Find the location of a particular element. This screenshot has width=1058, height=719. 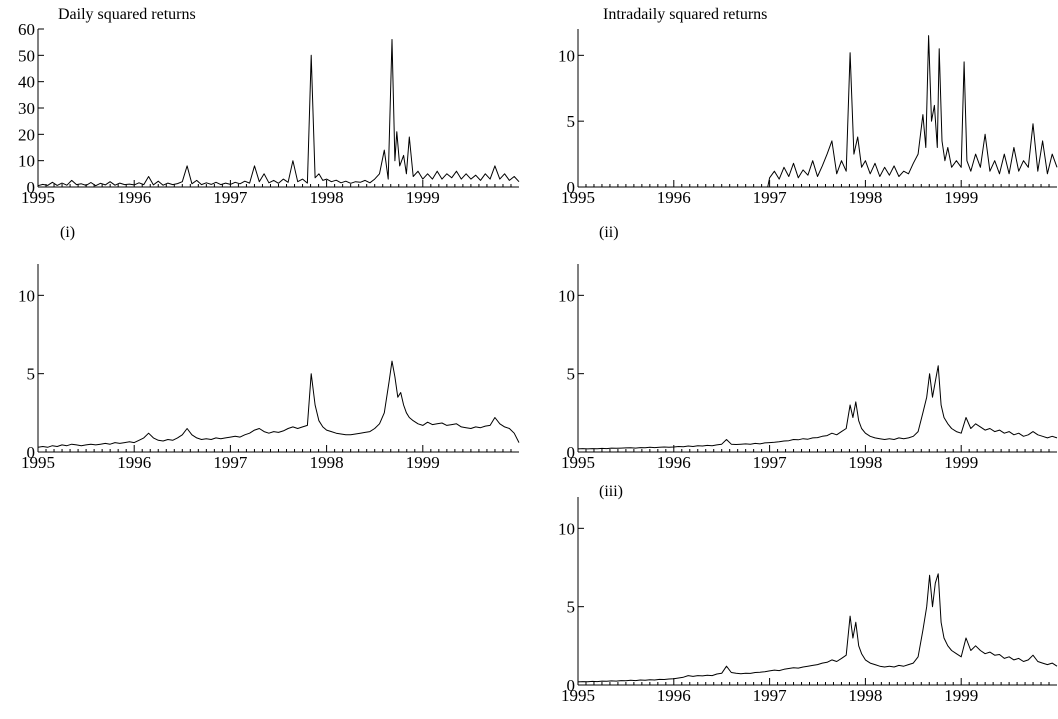

panel-bottom-right: 0 5 10 1995 1996 1997 1998 1999 is located at coordinates (808, 601).